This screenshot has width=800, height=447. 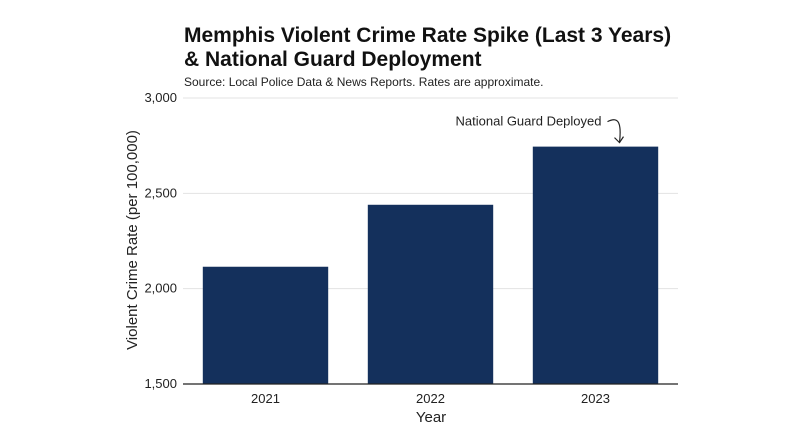 What do you see at coordinates (160, 97) in the screenshot?
I see `y-tick-label: 3,000` at bounding box center [160, 97].